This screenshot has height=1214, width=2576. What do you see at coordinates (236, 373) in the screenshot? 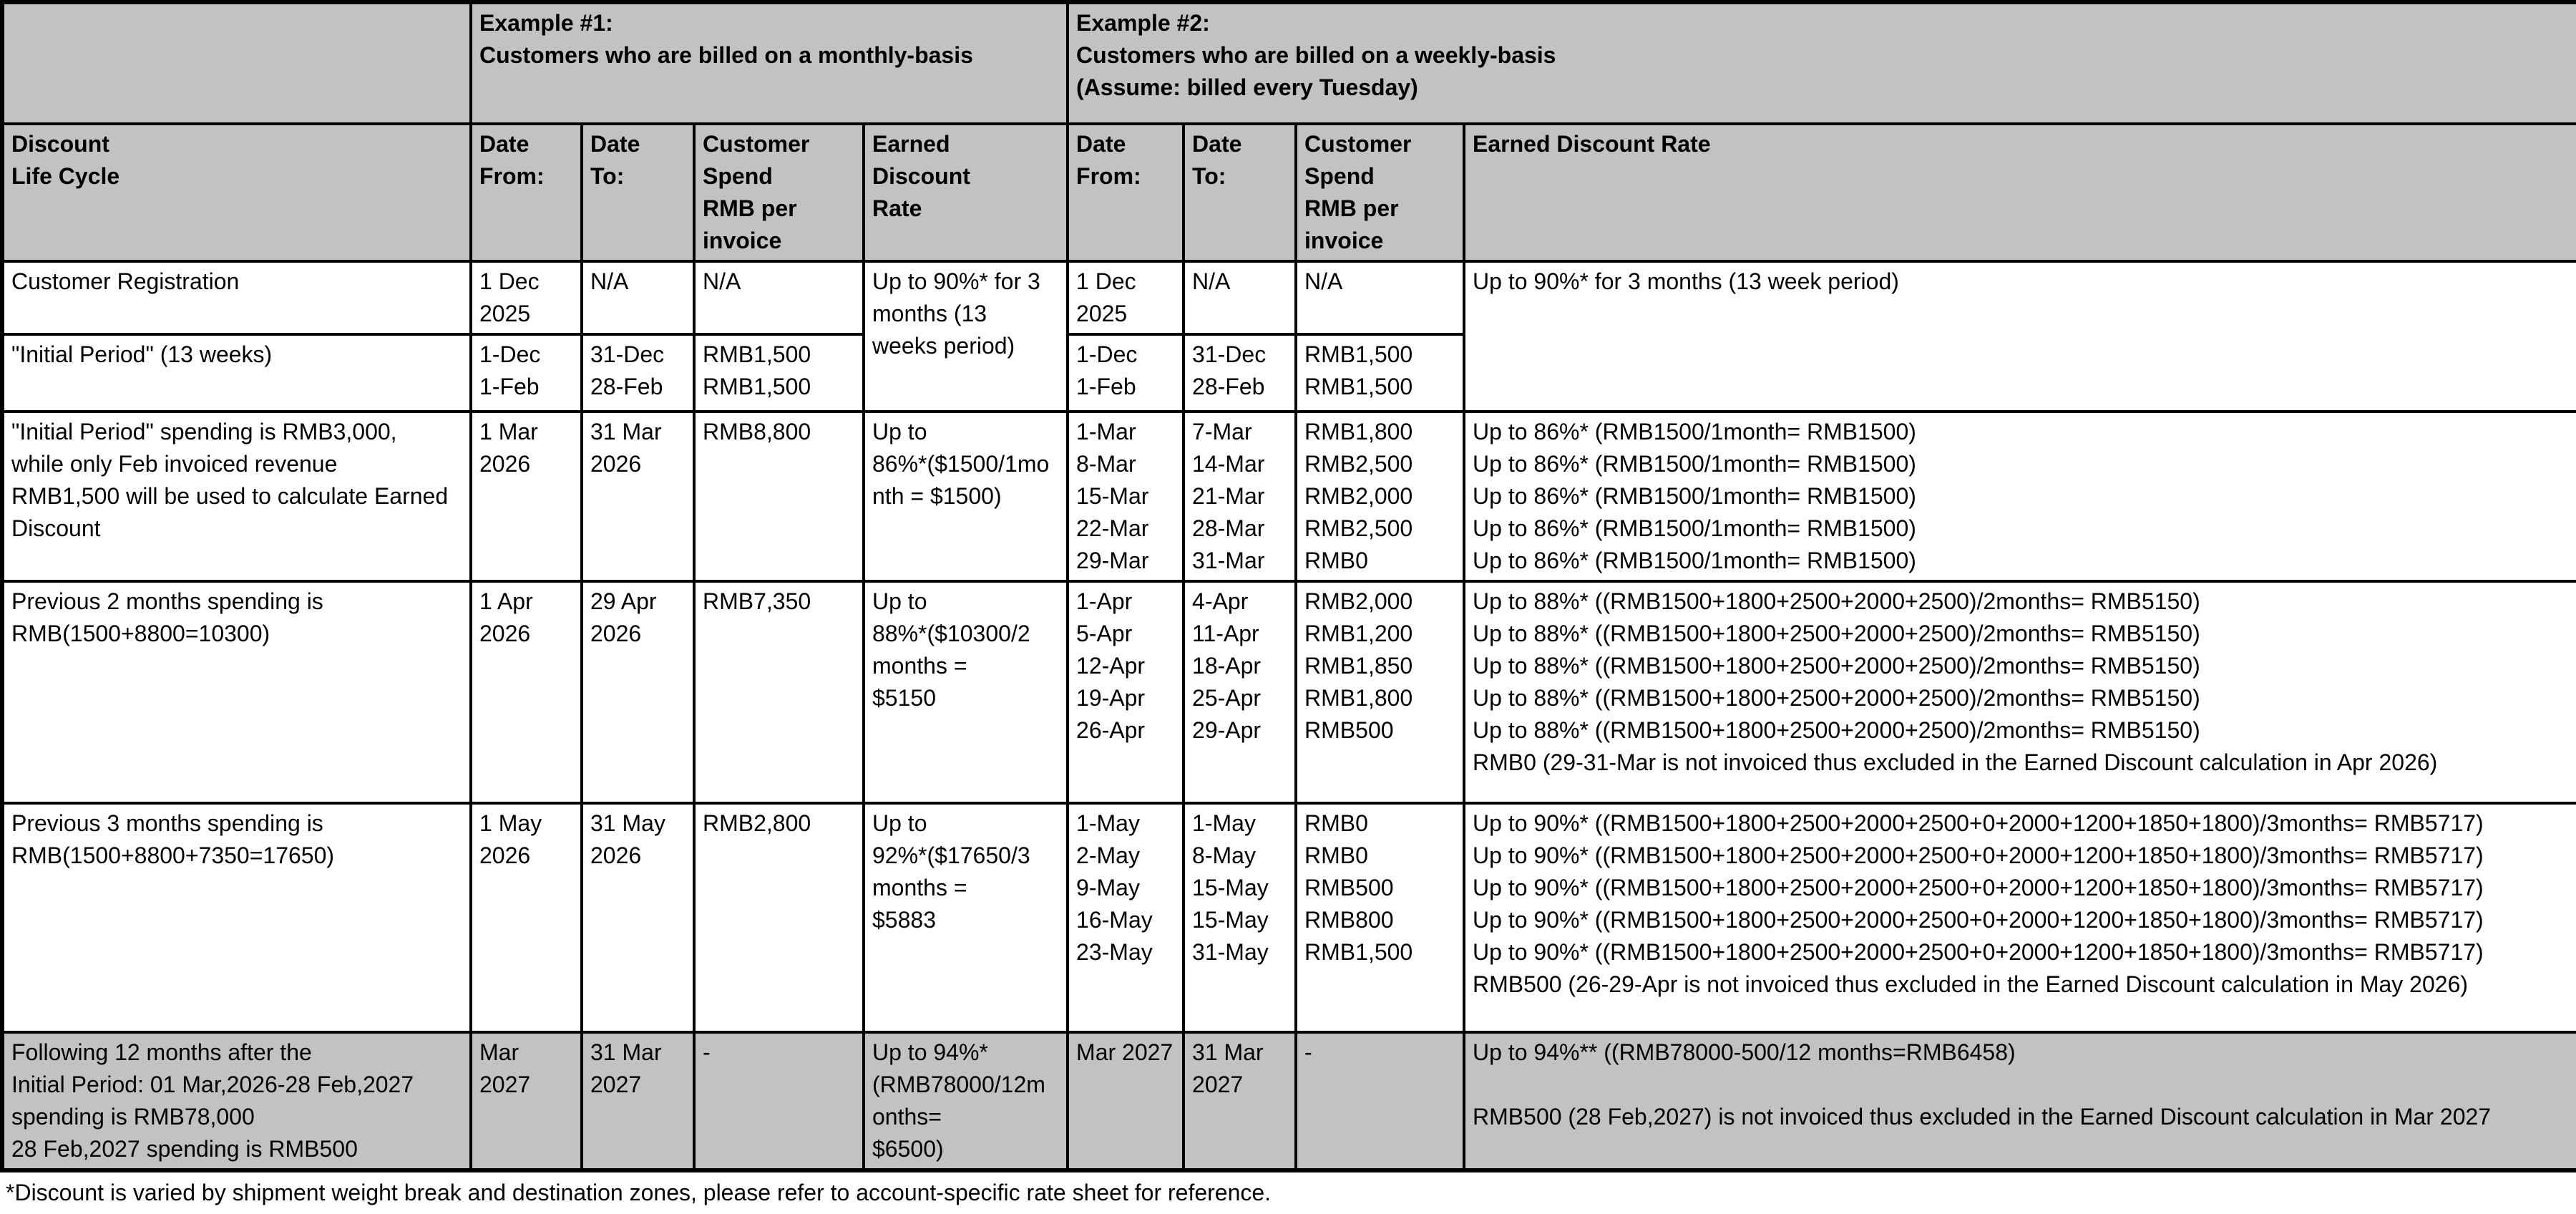
I see `cell-initial-period-life-cycle: "Initial Period" (13 weeks)` at bounding box center [236, 373].